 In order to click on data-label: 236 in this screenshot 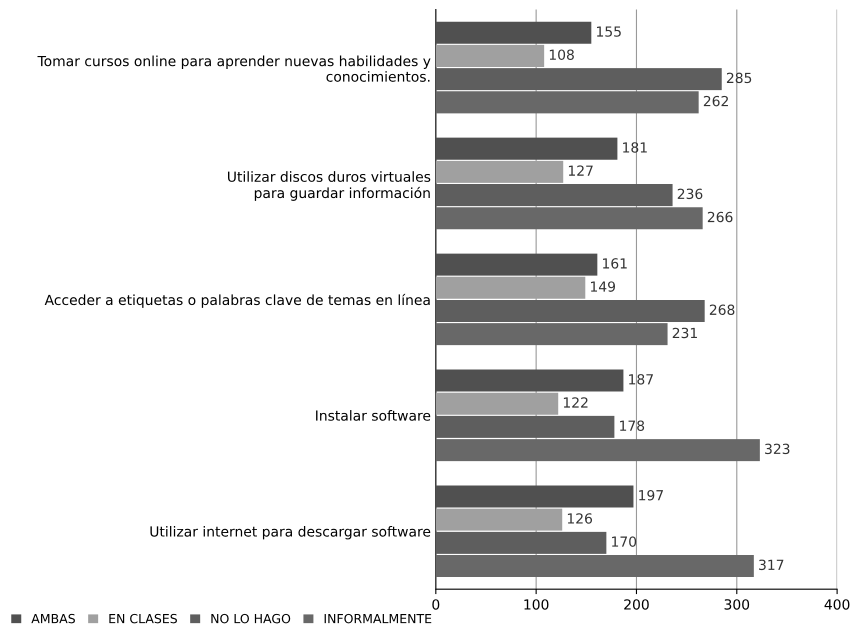, I will do `click(690, 194)`.